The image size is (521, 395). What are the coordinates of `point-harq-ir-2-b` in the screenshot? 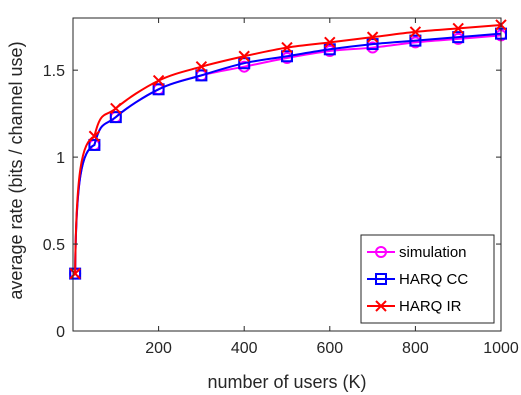 It's located at (116, 108).